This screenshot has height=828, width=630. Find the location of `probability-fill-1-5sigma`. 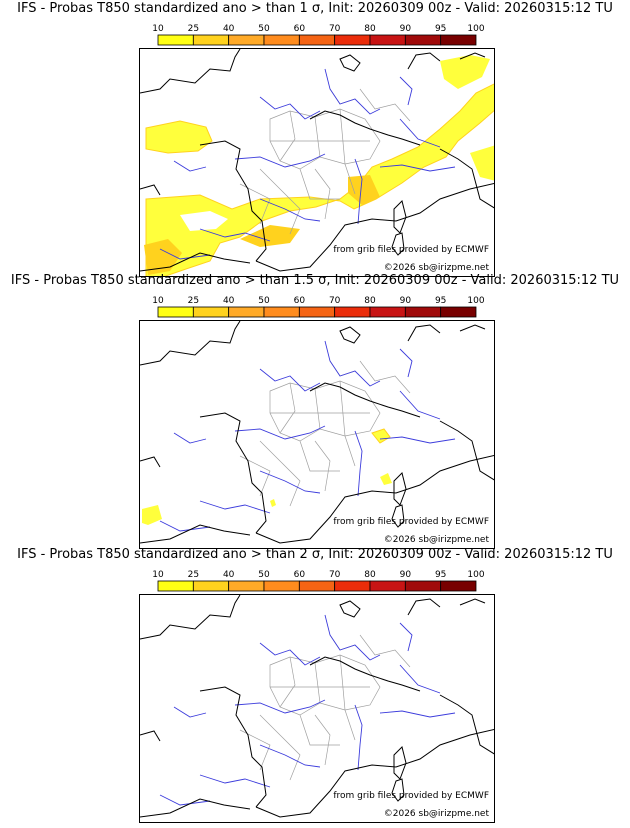

probability-fill-1-5sigma is located at coordinates (267, 476).